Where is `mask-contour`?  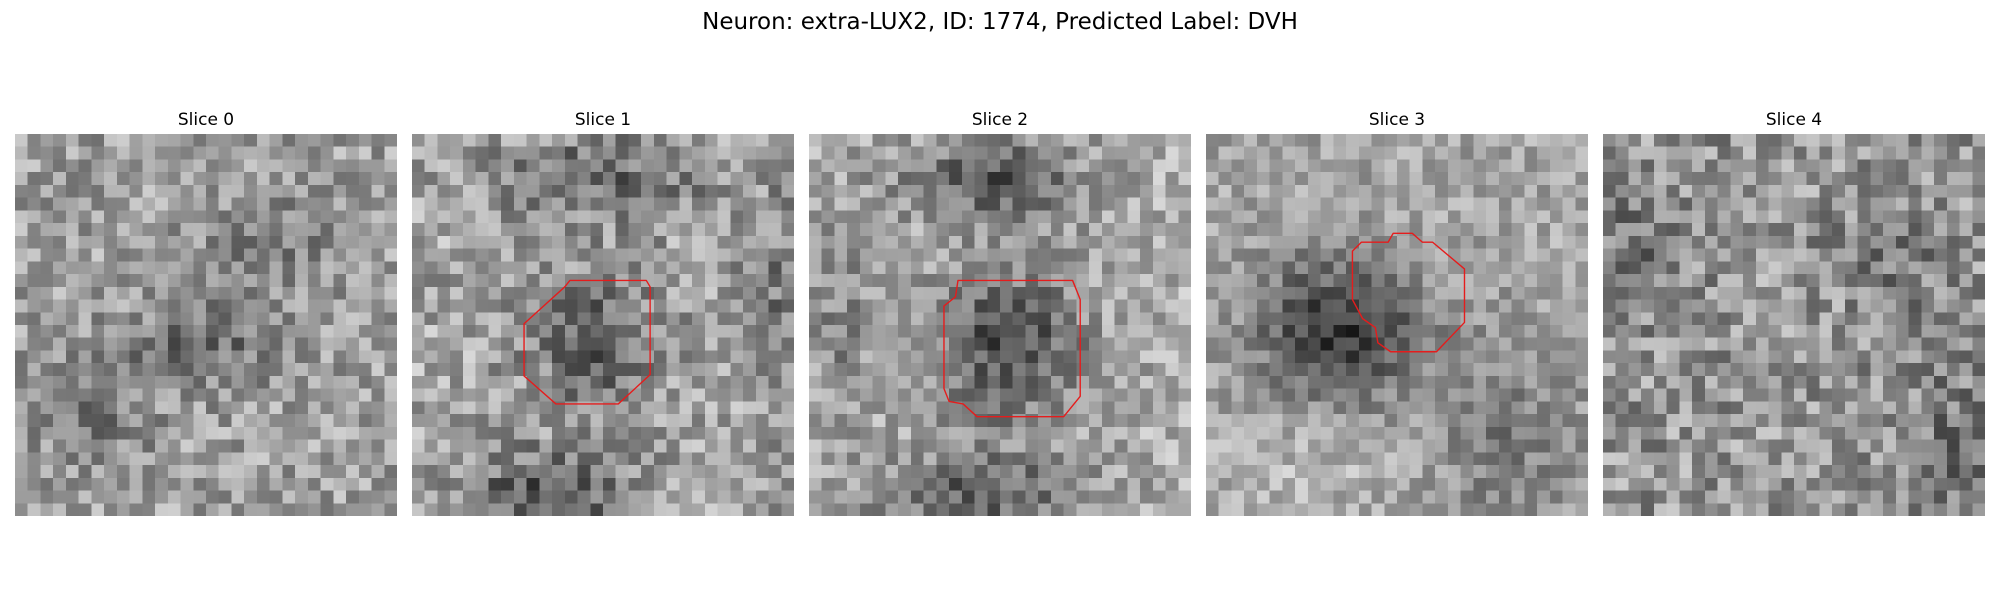
mask-contour is located at coordinates (1012, 348).